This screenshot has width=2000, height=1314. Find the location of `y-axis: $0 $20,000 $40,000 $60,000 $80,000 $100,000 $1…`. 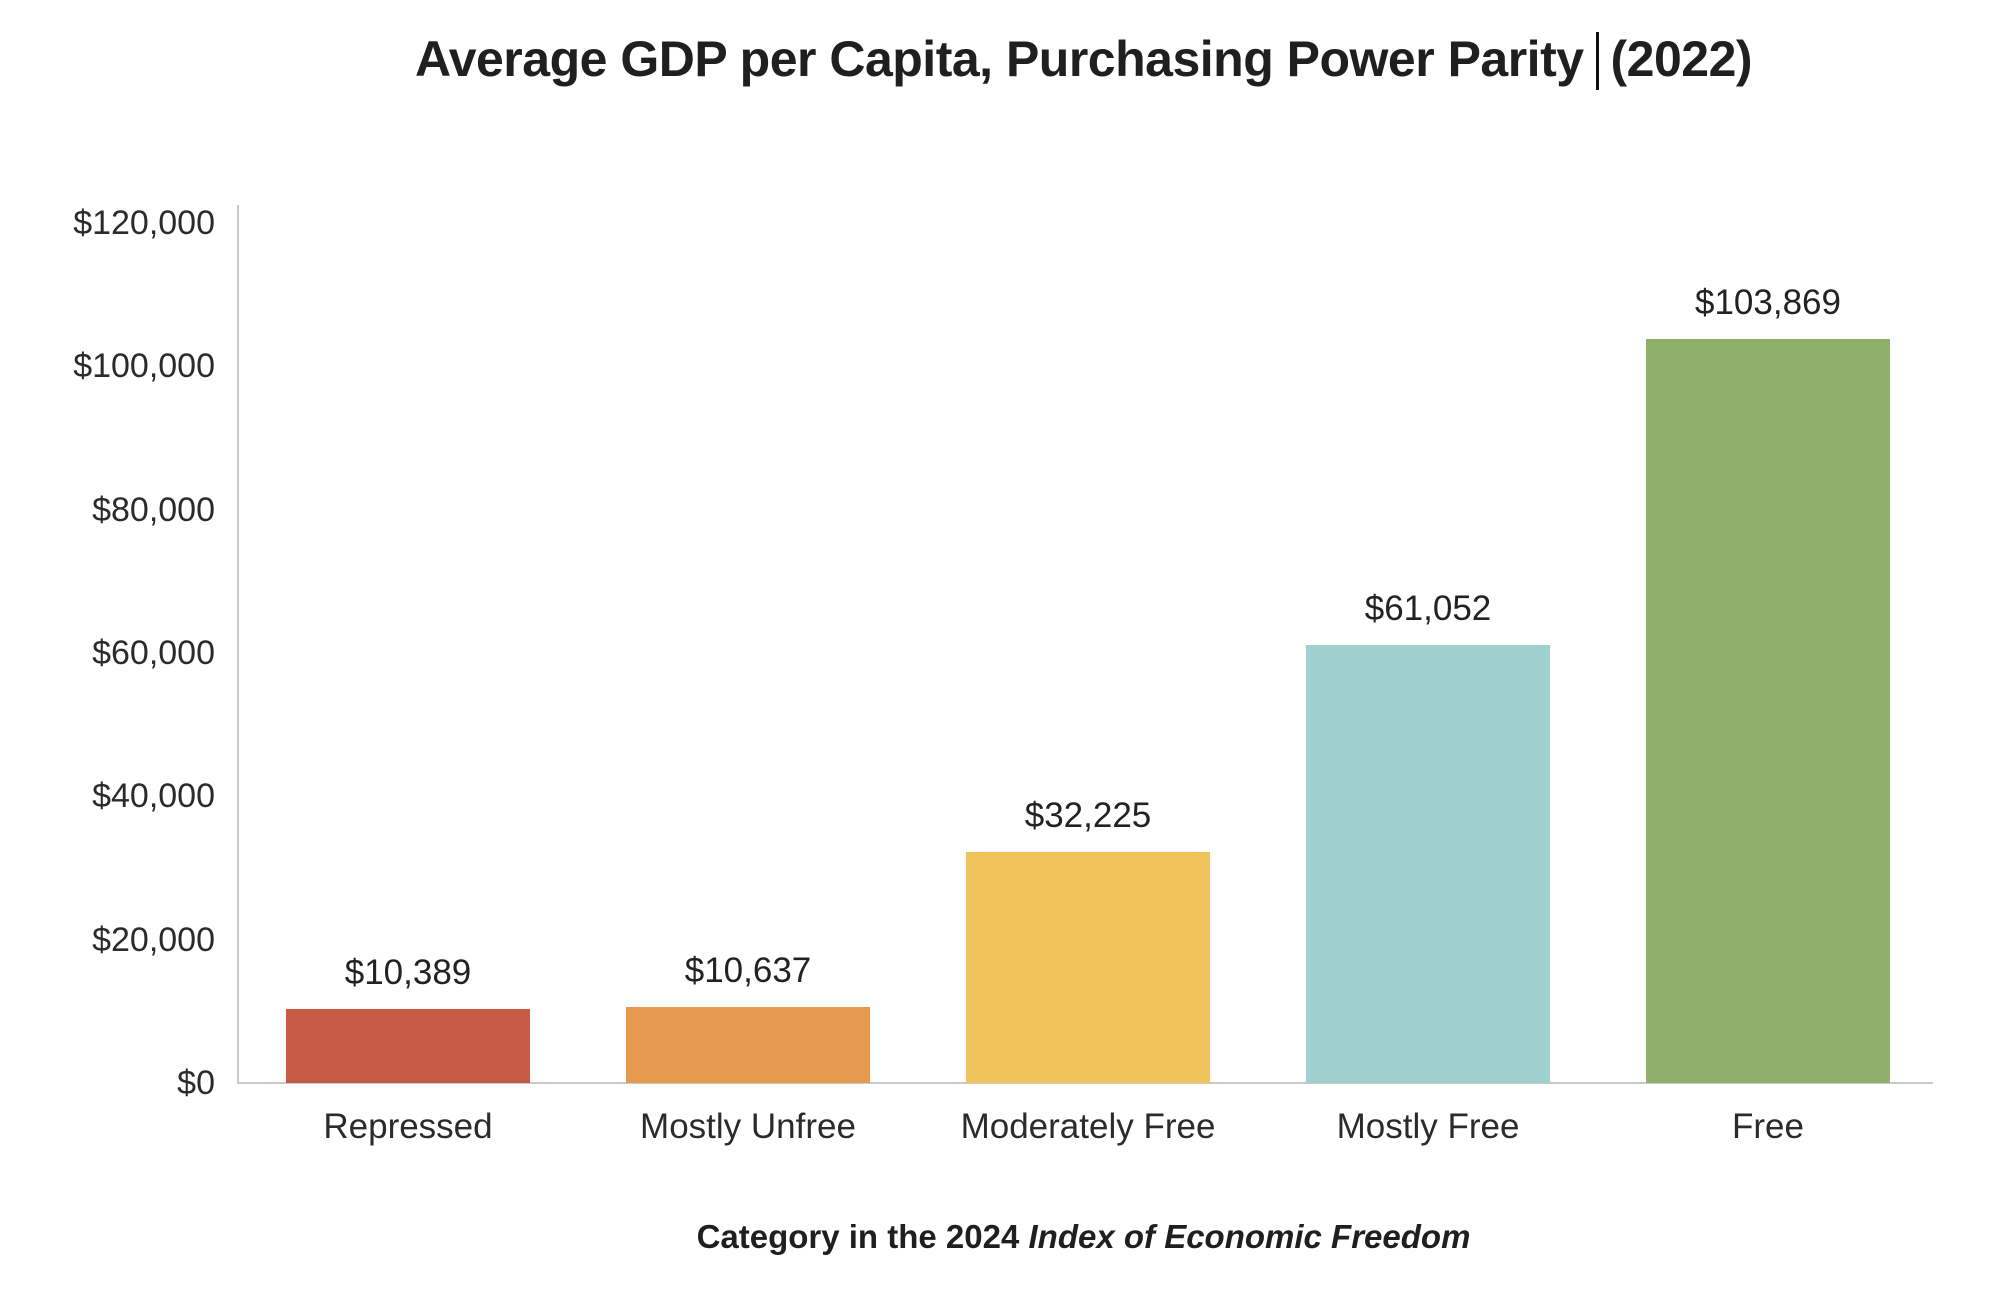

y-axis: $0 $20,000 $40,000 $60,000 $80,000 $100,000 $1… is located at coordinates (107, 657).